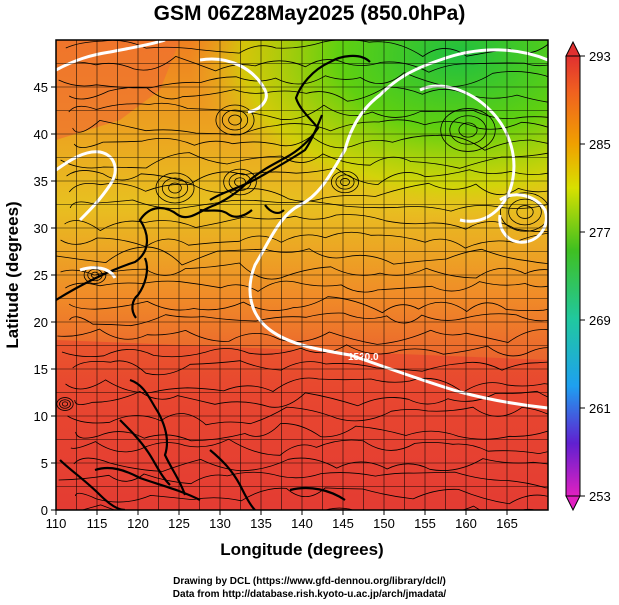  I want to click on colorbar-tick-label: 285, so click(600, 144).